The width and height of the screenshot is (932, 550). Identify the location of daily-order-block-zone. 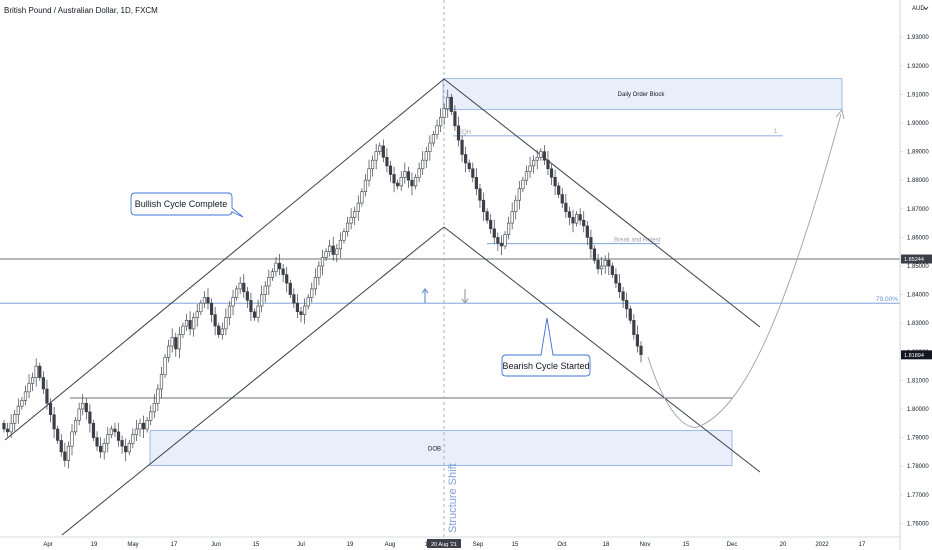
(642, 94).